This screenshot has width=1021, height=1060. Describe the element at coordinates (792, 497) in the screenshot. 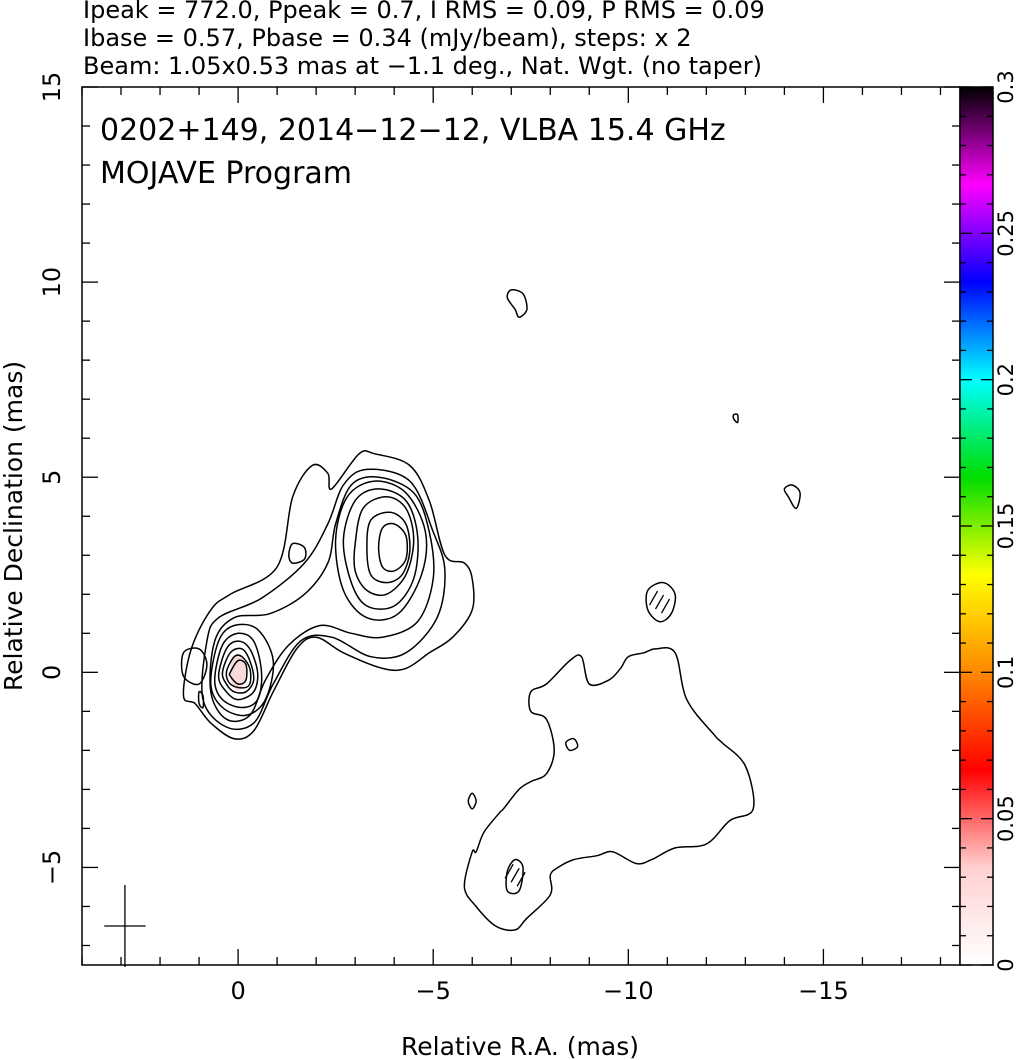

I see `contour-east-blob` at that location.